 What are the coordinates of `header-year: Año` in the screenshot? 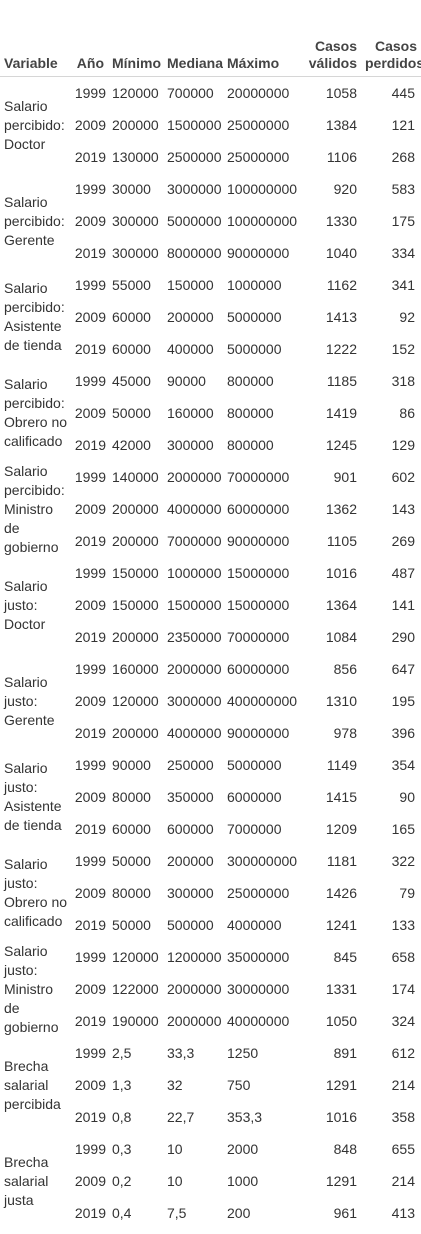 It's located at (89, 38).